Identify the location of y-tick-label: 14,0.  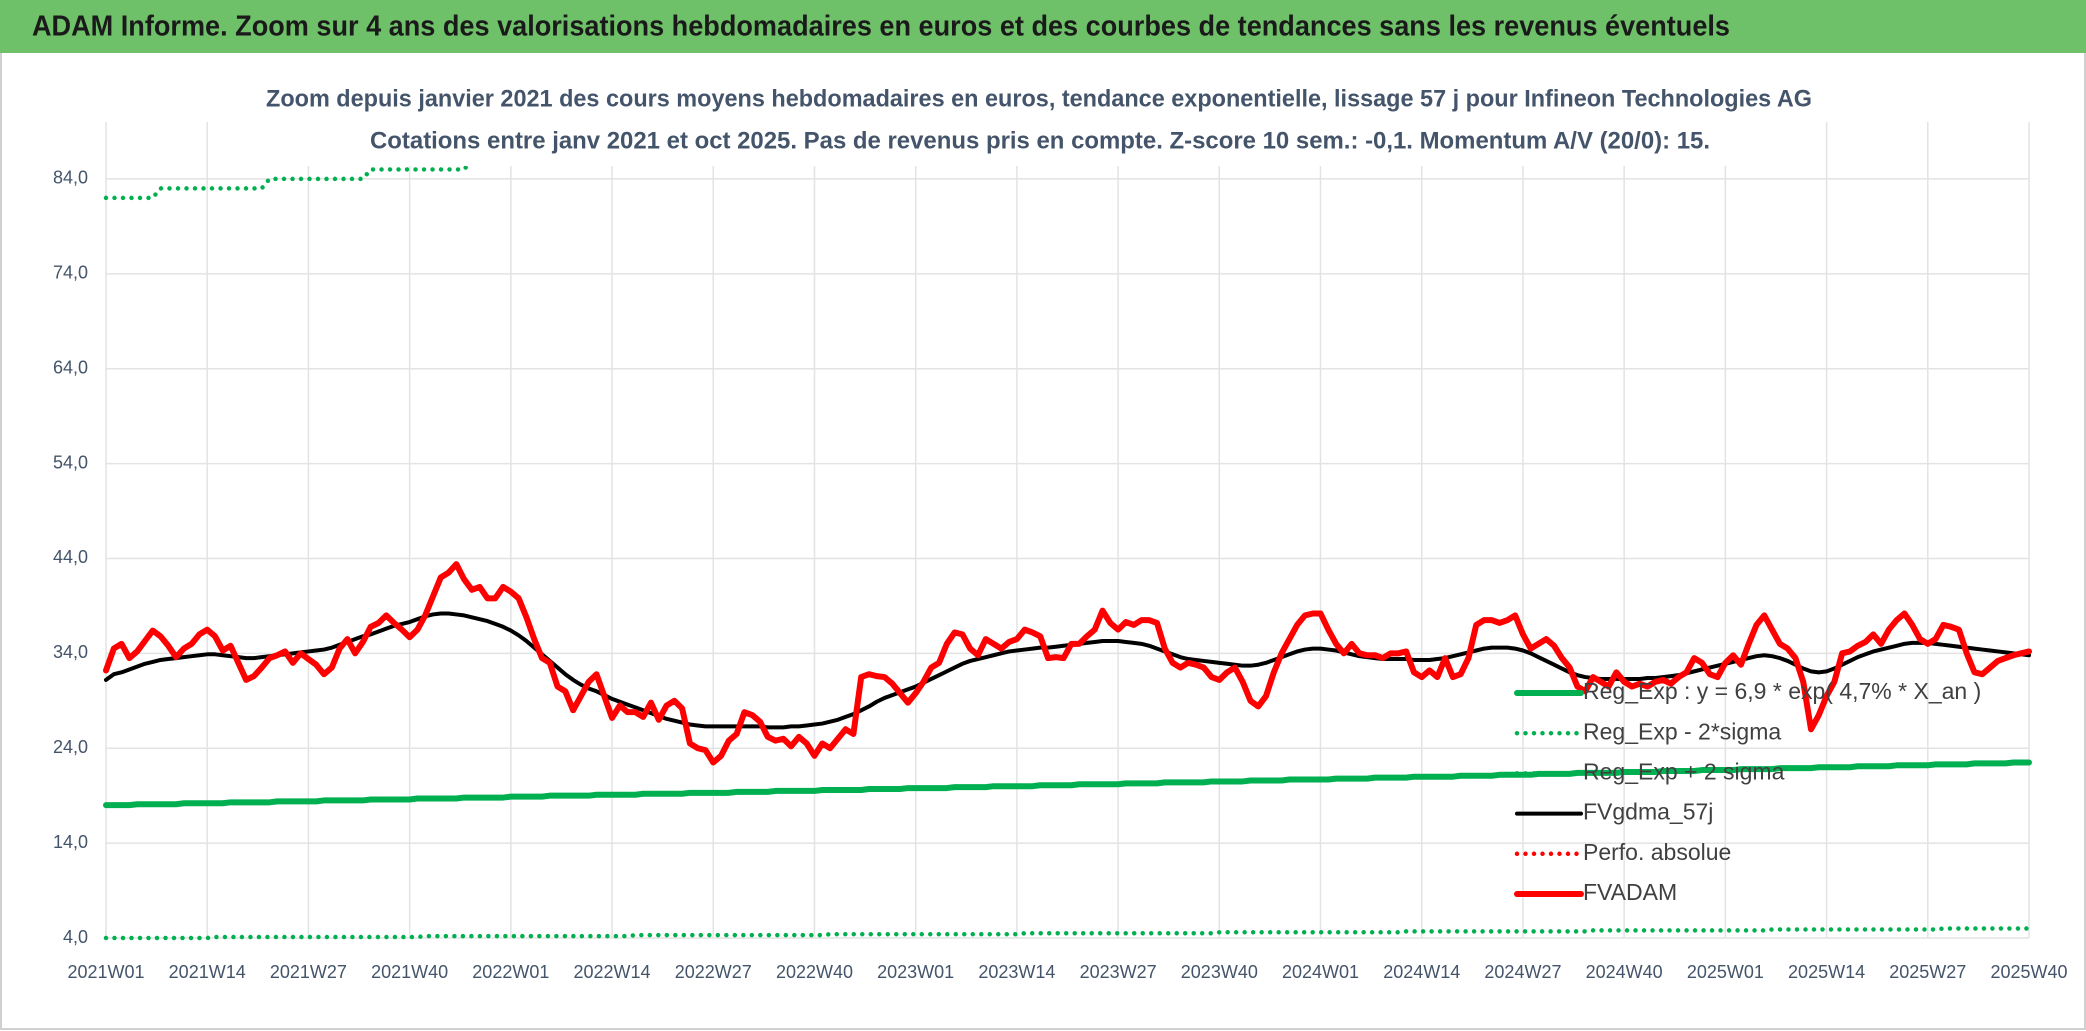
(70, 842).